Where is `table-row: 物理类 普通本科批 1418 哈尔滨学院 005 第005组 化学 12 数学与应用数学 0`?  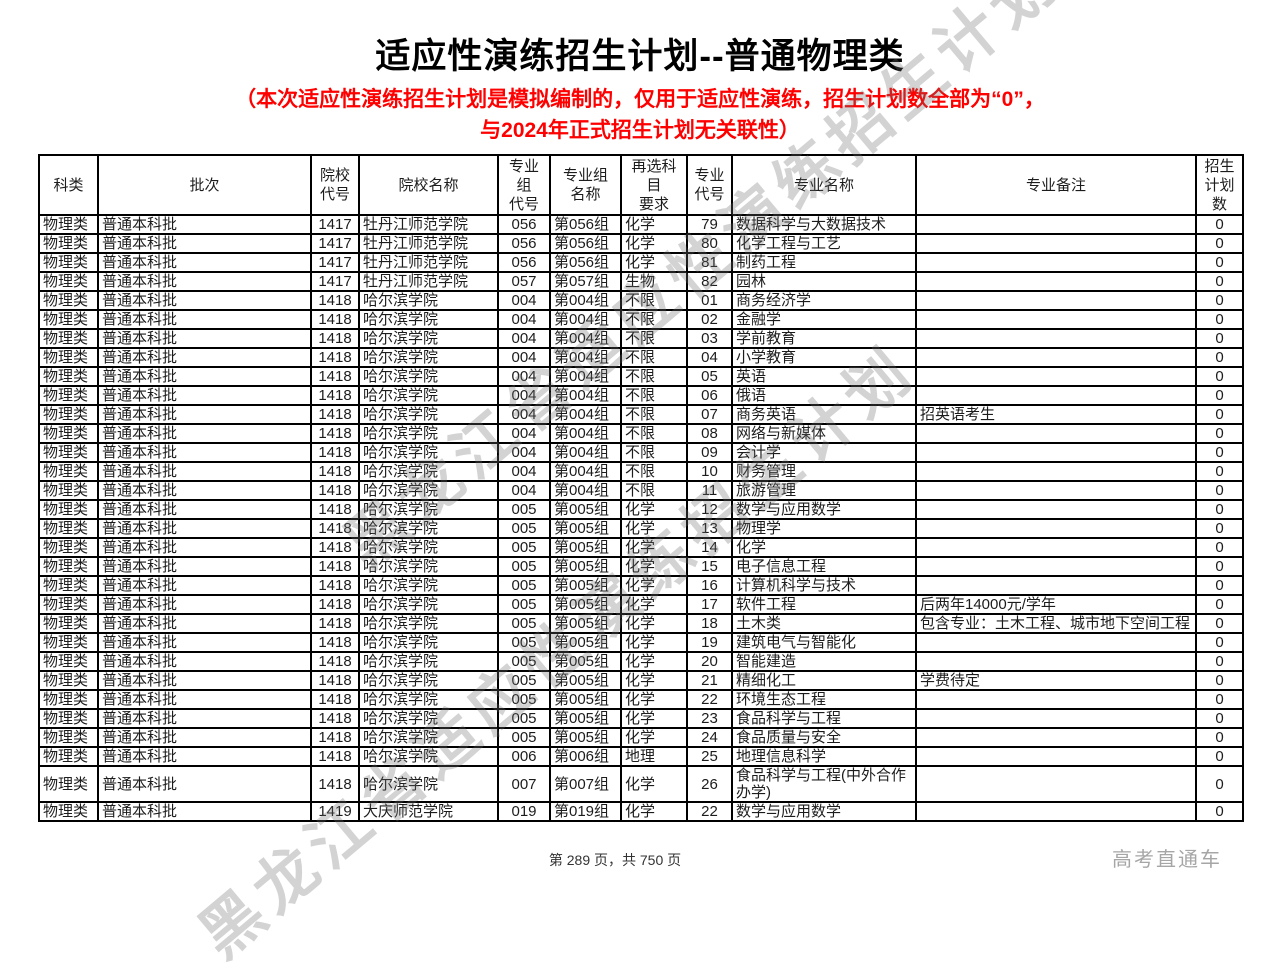 table-row: 物理类 普通本科批 1418 哈尔滨学院 005 第005组 化学 12 数学与应用数学 0 is located at coordinates (641, 509).